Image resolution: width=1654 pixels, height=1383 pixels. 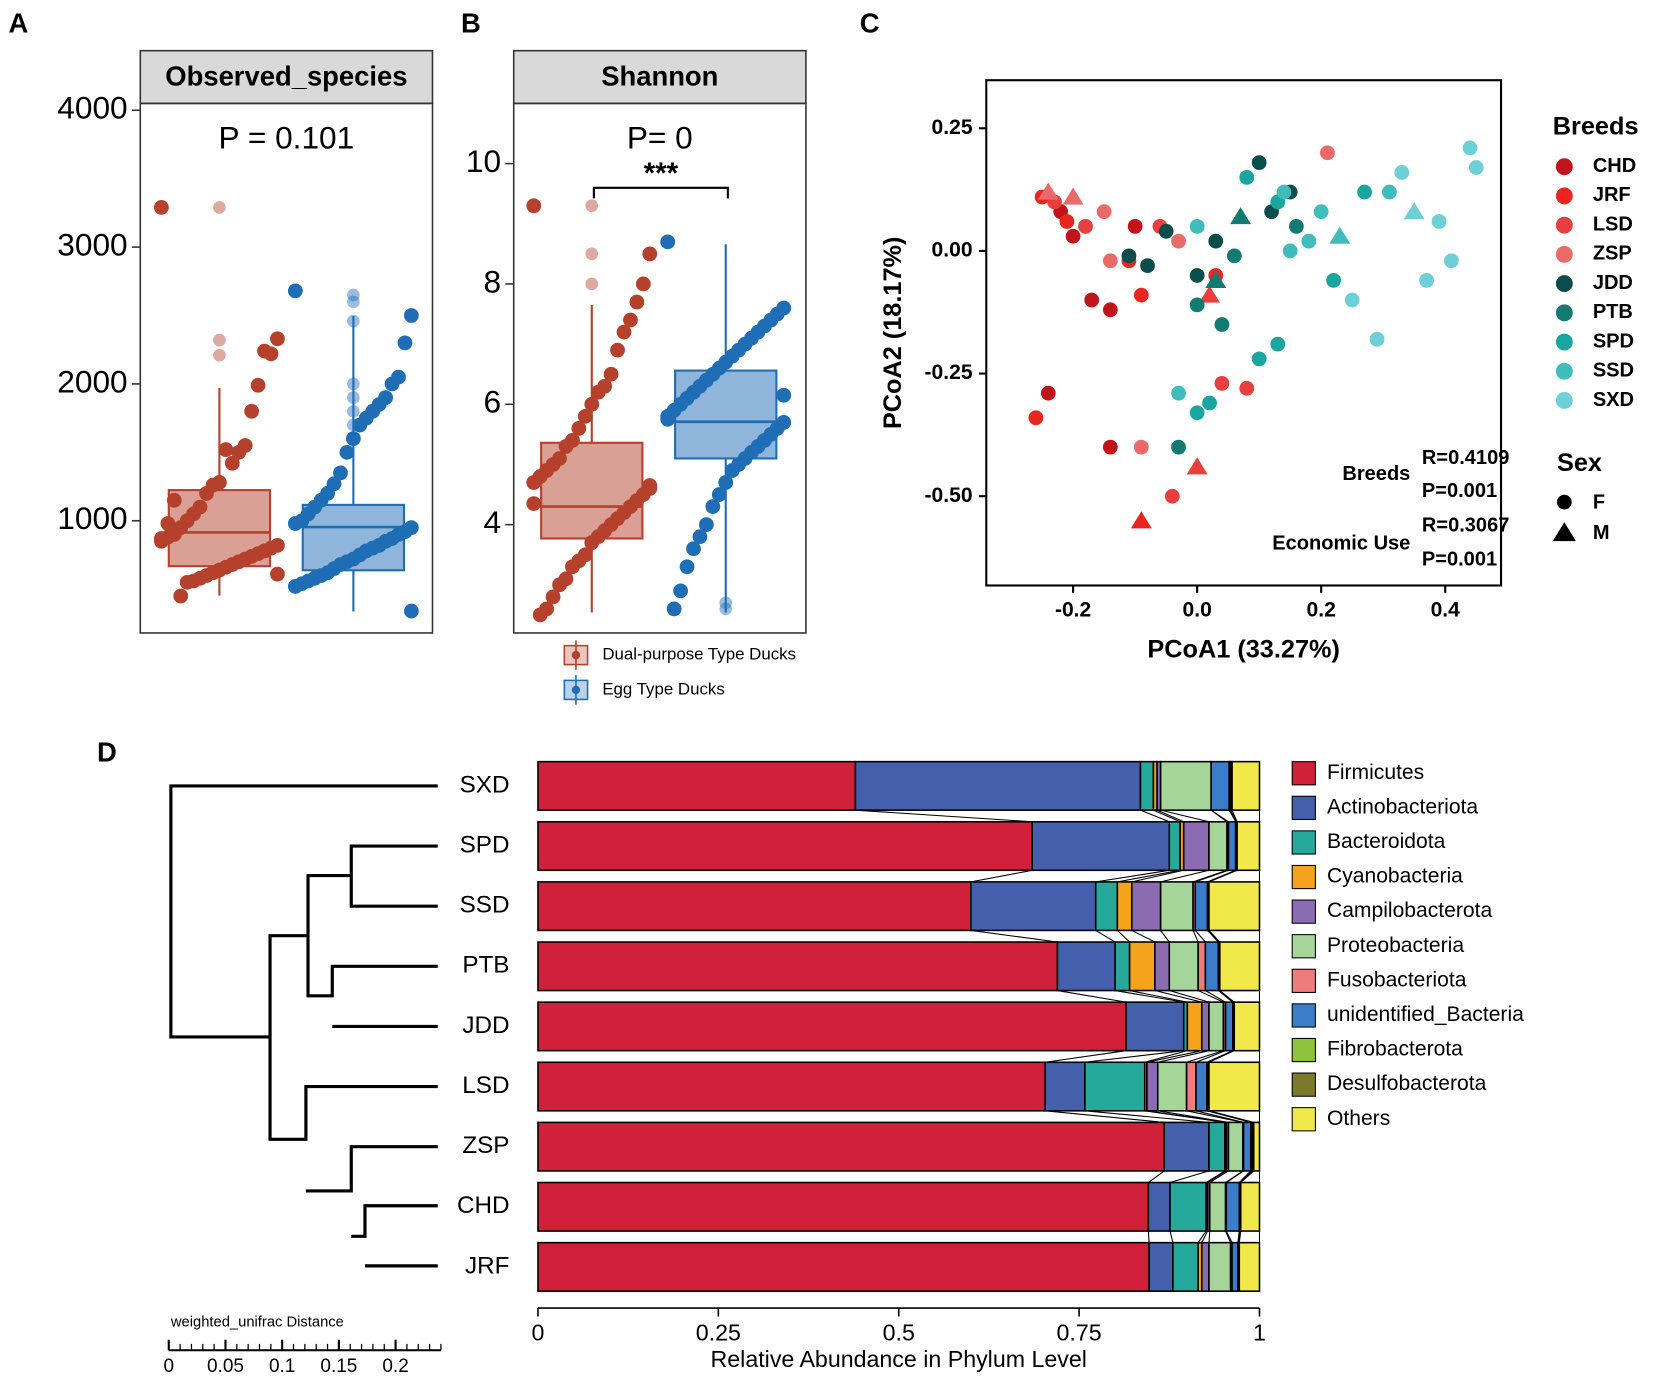 What do you see at coordinates (870, 23) in the screenshot?
I see `panel-label: C` at bounding box center [870, 23].